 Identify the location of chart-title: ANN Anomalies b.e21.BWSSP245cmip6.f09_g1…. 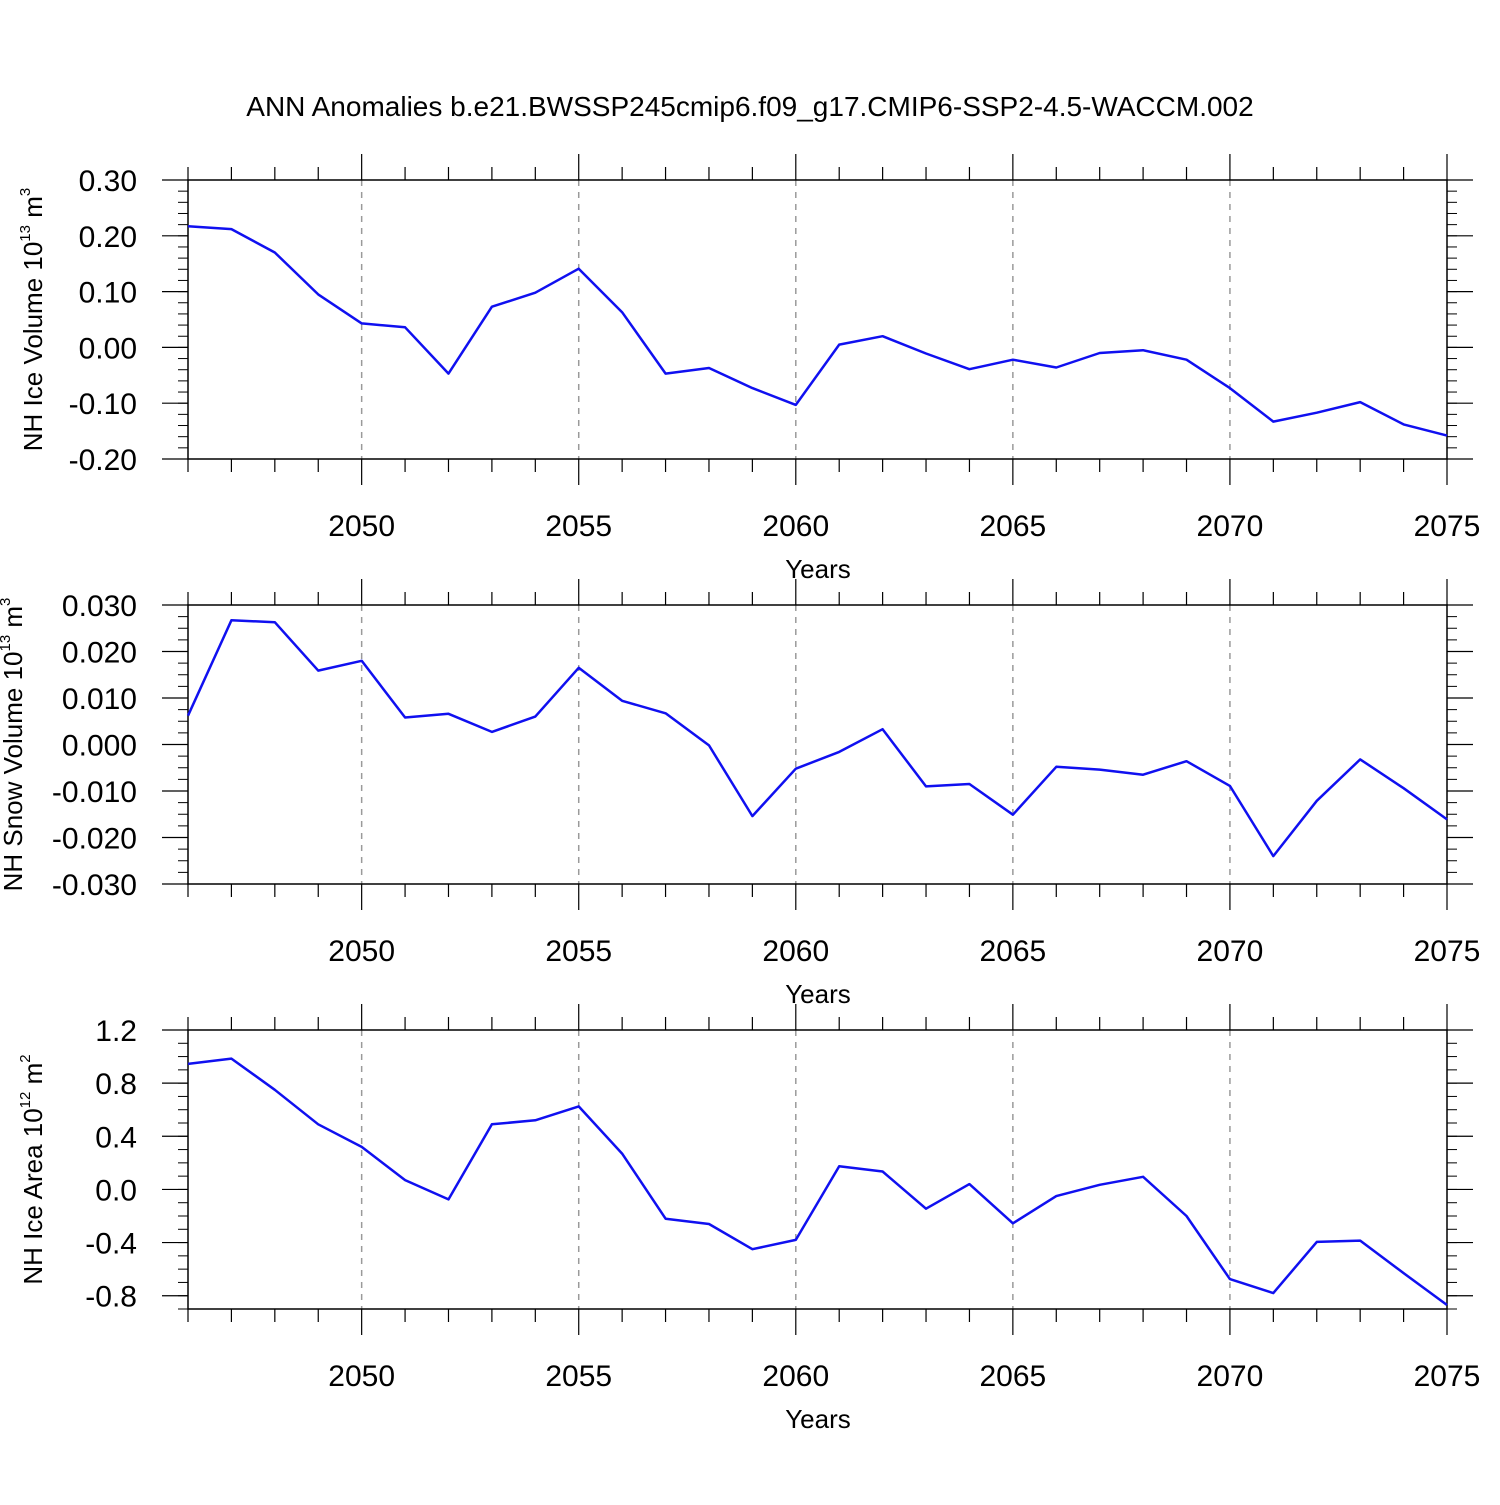
(749, 106).